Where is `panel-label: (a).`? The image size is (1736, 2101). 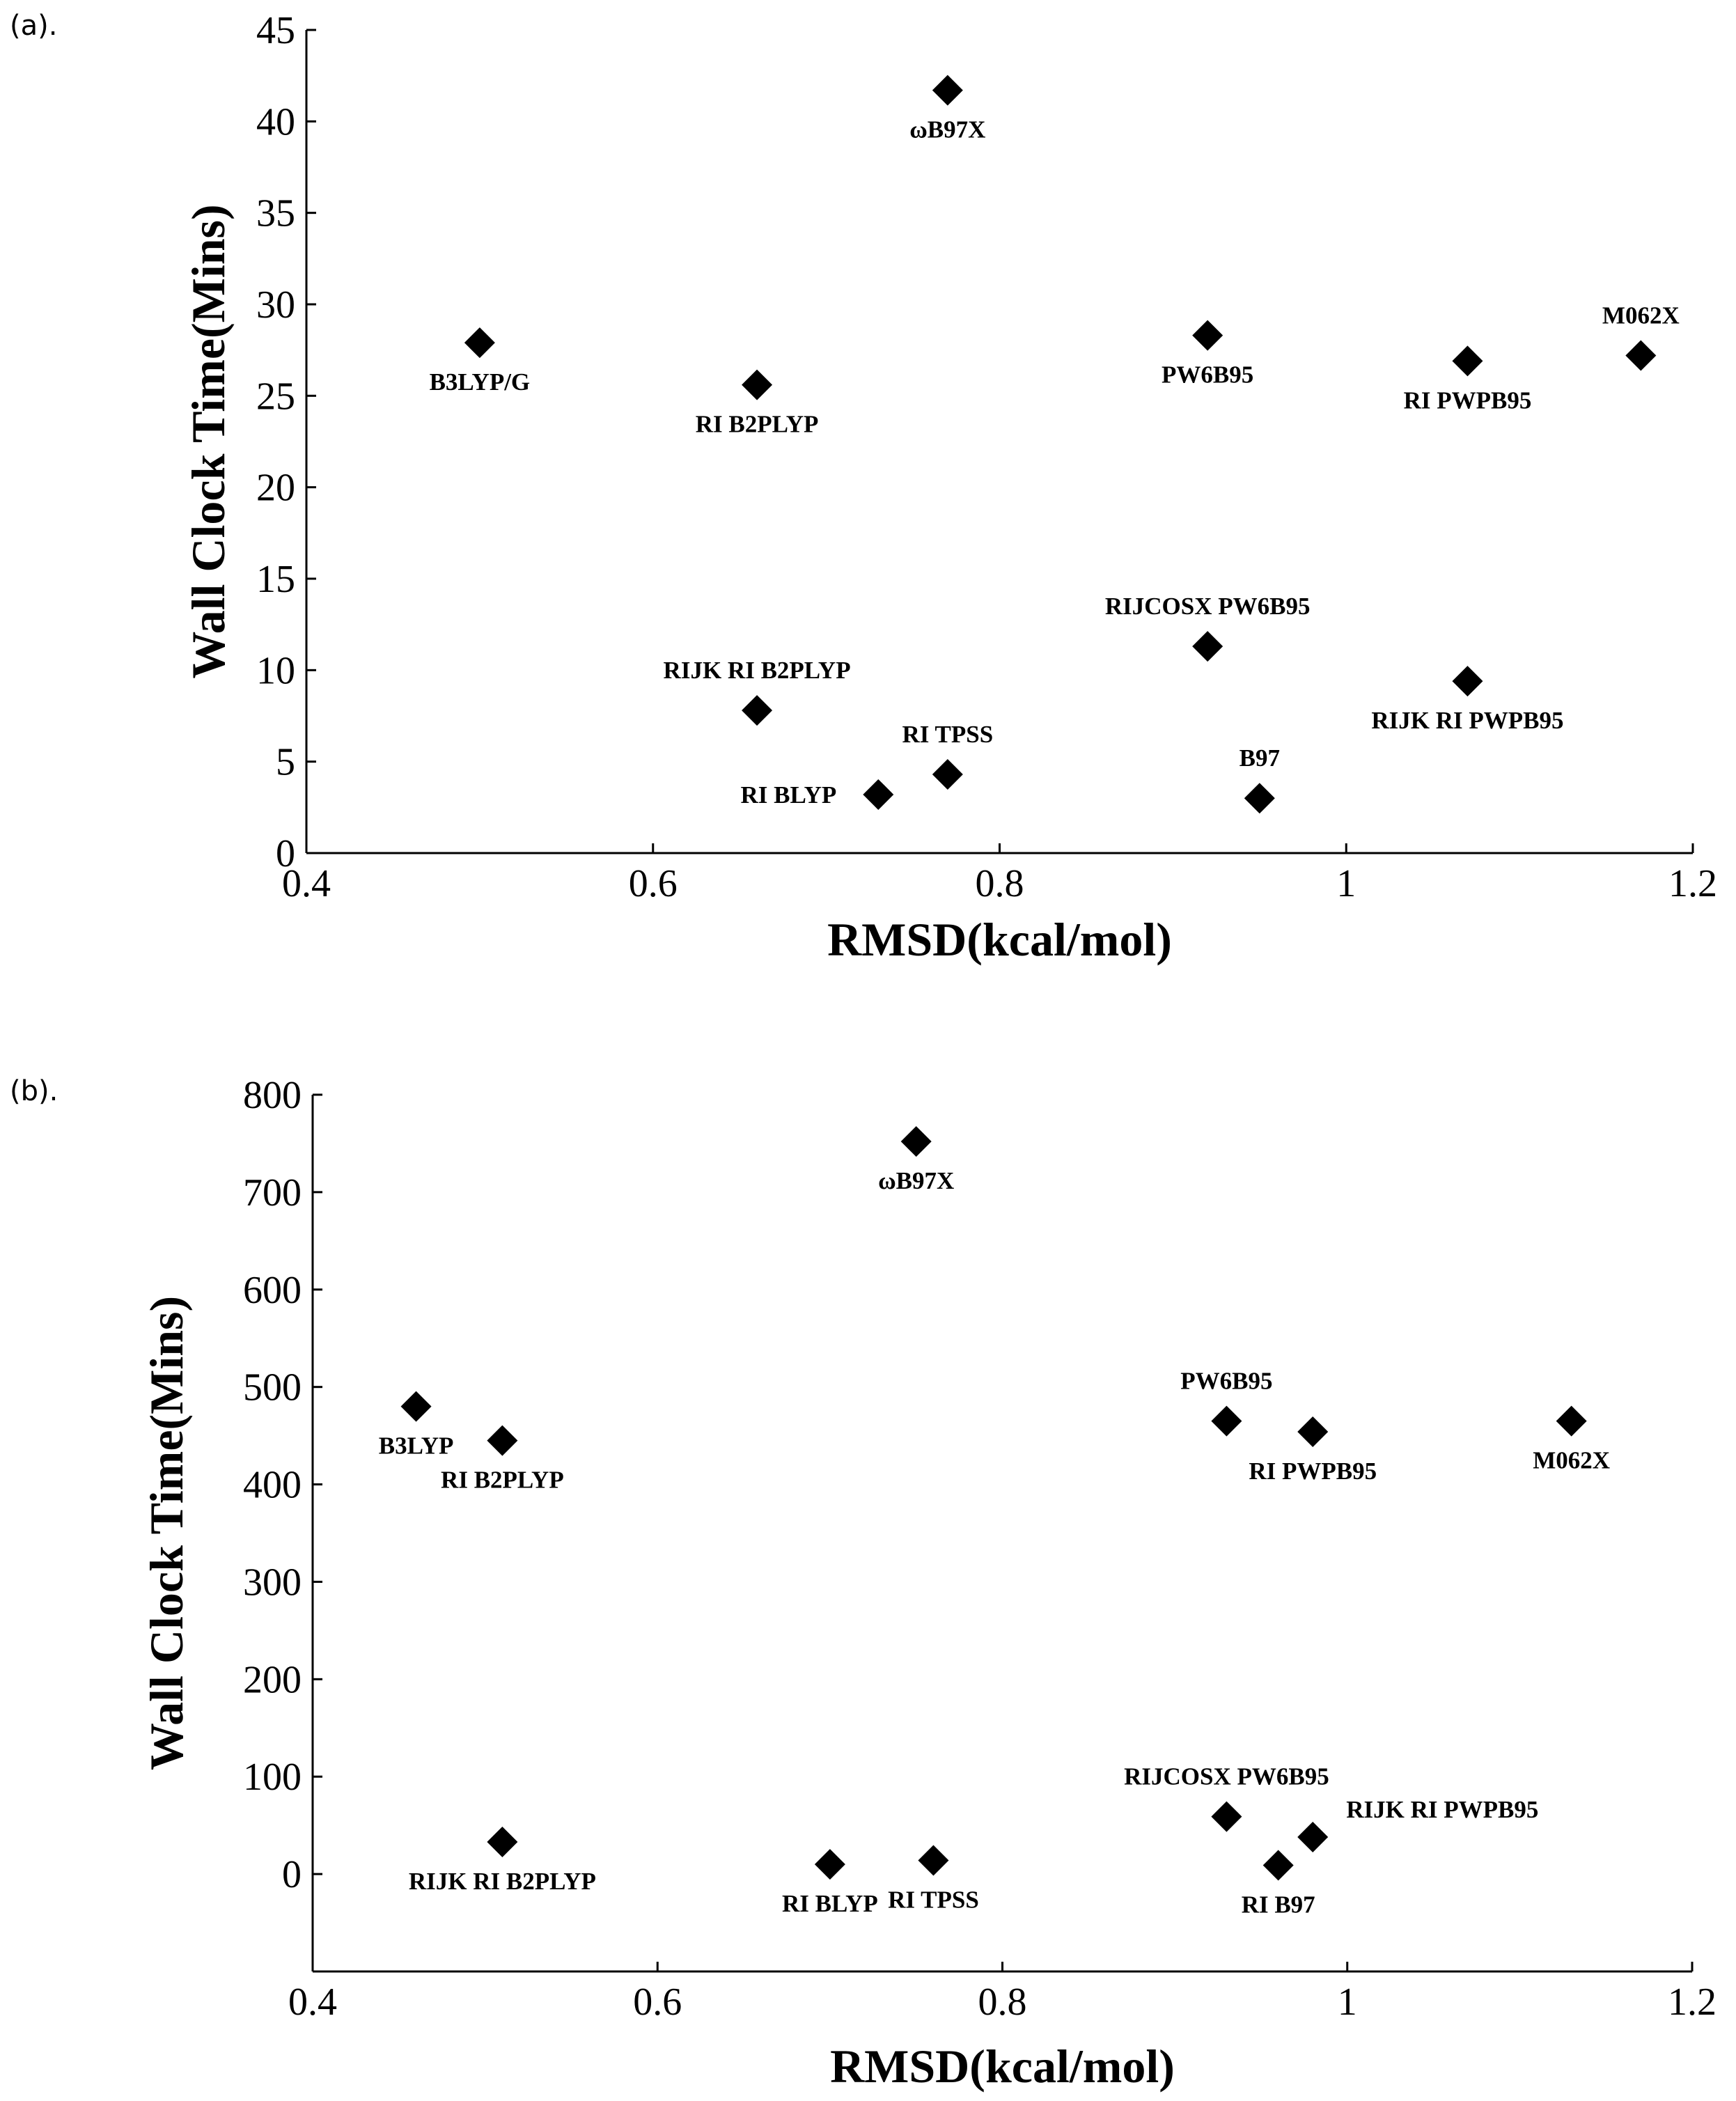
panel-label: (a). is located at coordinates (33, 26).